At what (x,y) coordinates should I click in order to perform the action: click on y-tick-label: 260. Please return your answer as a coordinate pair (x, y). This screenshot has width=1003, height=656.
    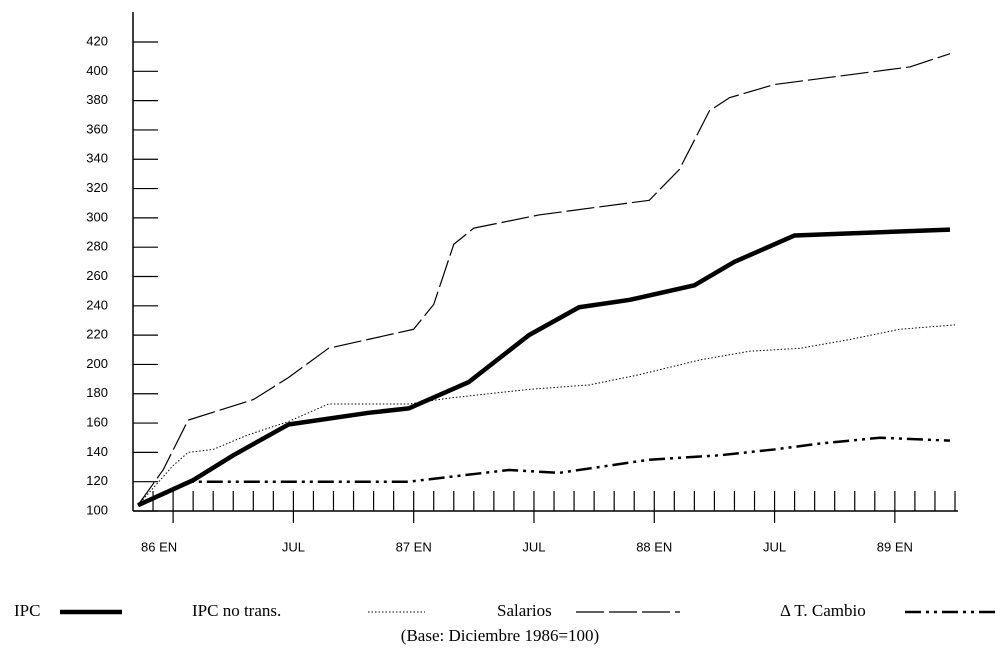
    Looking at the image, I should click on (97, 275).